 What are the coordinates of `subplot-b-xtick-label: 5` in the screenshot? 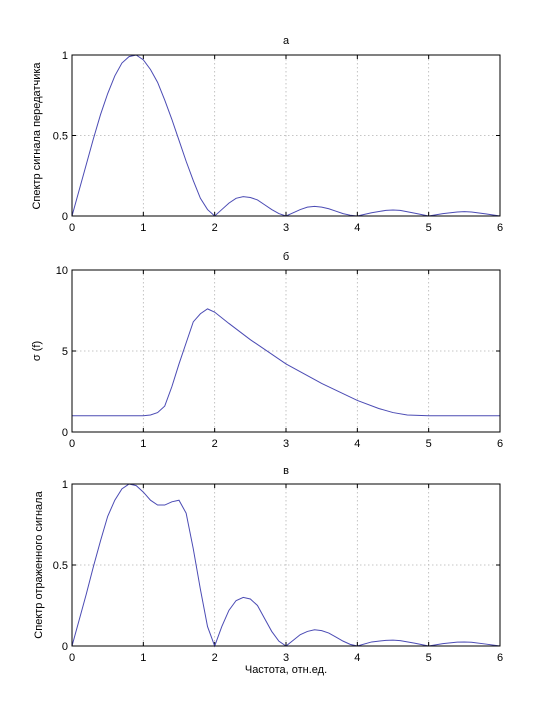 It's located at (429, 444).